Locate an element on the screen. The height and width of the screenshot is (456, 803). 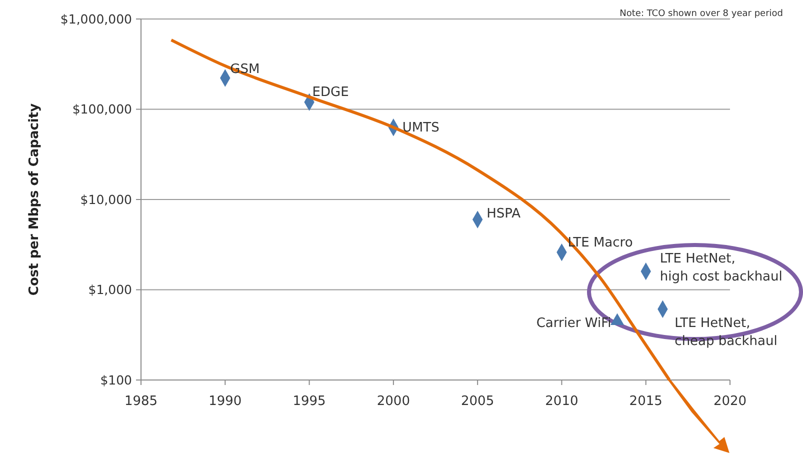
annotation: Carrier WiFi is located at coordinates (574, 324).